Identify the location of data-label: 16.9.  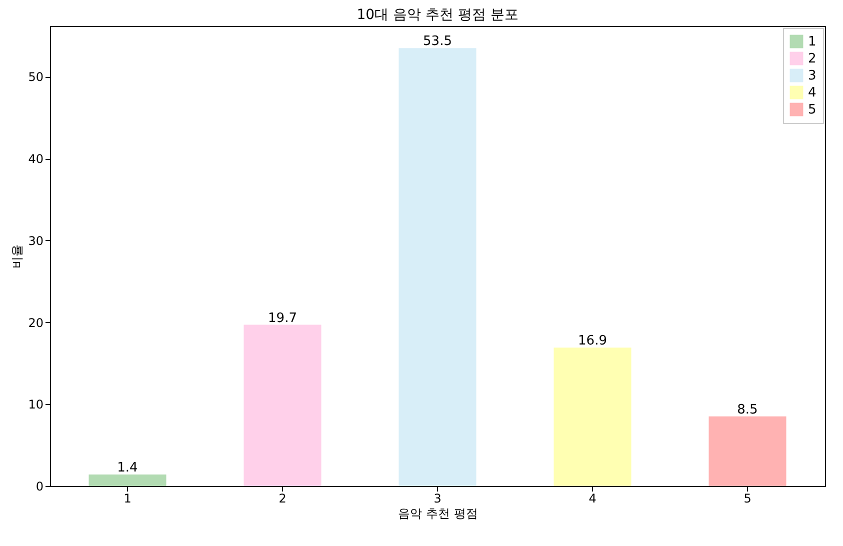
(592, 341).